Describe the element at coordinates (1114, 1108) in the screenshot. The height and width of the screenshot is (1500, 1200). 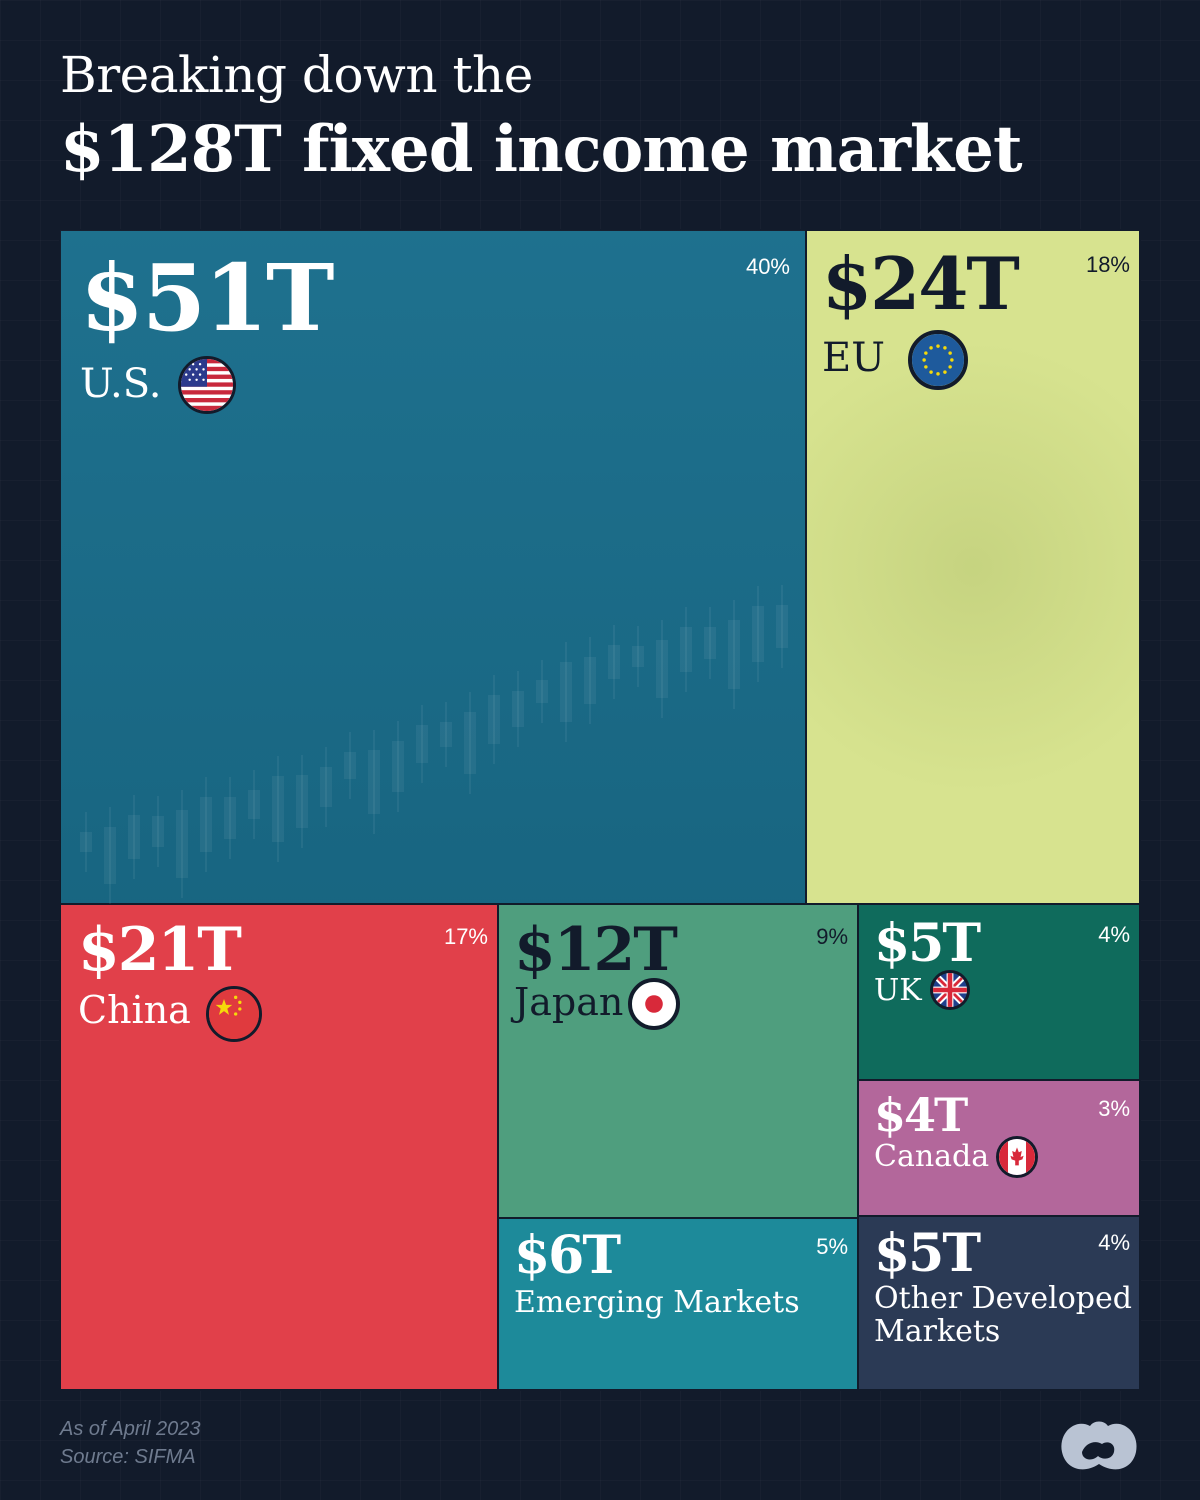
I see `tile-canada-percent: 3%` at that location.